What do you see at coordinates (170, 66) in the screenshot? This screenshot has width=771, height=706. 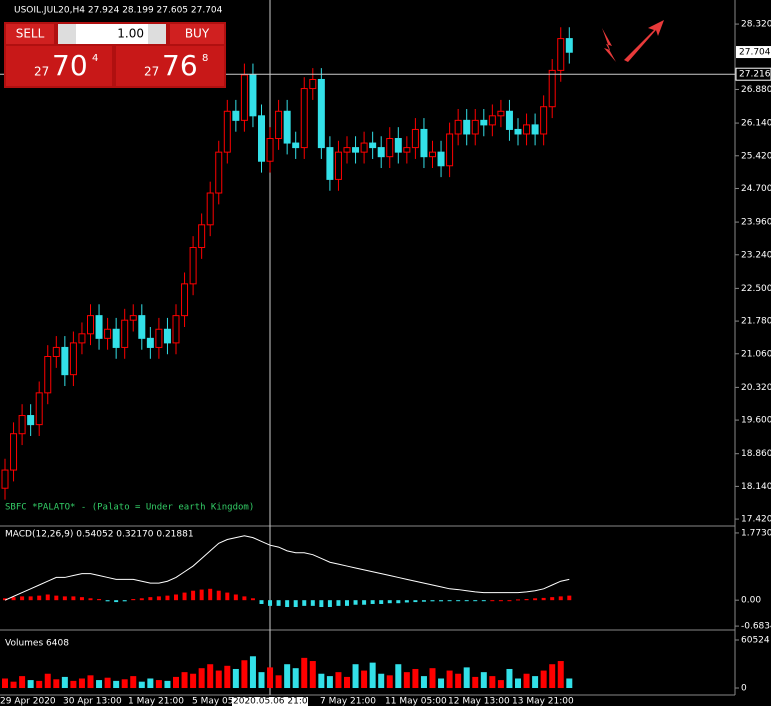 I see `ask-box` at bounding box center [170, 66].